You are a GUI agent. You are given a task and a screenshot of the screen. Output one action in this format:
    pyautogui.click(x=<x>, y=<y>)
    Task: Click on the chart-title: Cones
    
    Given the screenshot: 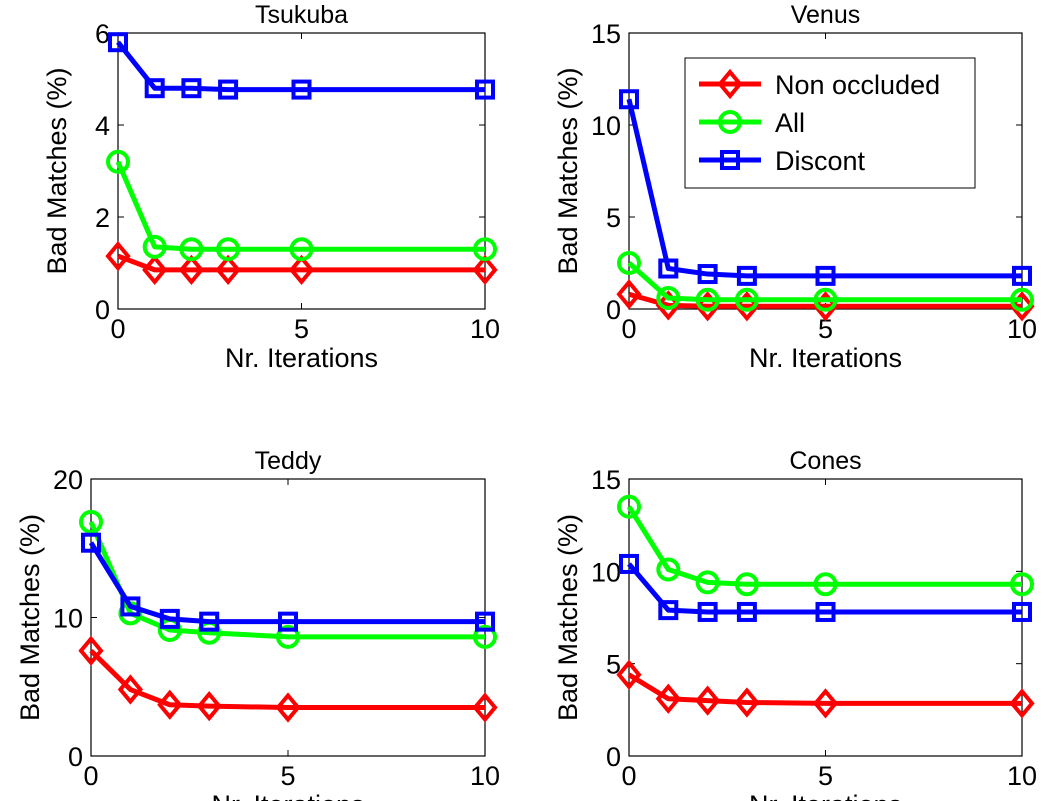 What is the action you would take?
    pyautogui.click(x=825, y=461)
    